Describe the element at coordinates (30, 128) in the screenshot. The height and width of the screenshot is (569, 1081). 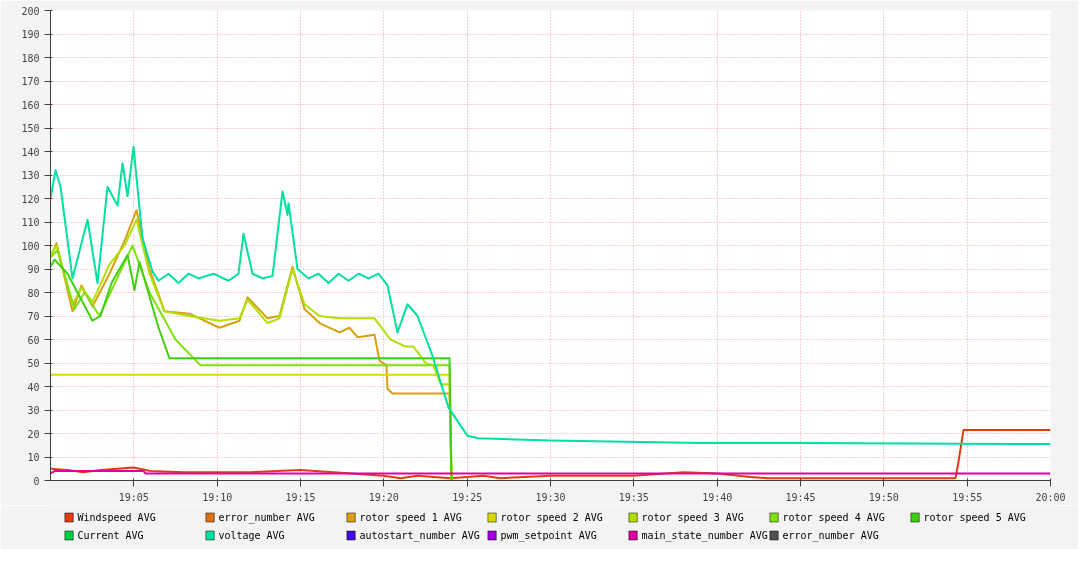
I see `y-tick-label: 150` at that location.